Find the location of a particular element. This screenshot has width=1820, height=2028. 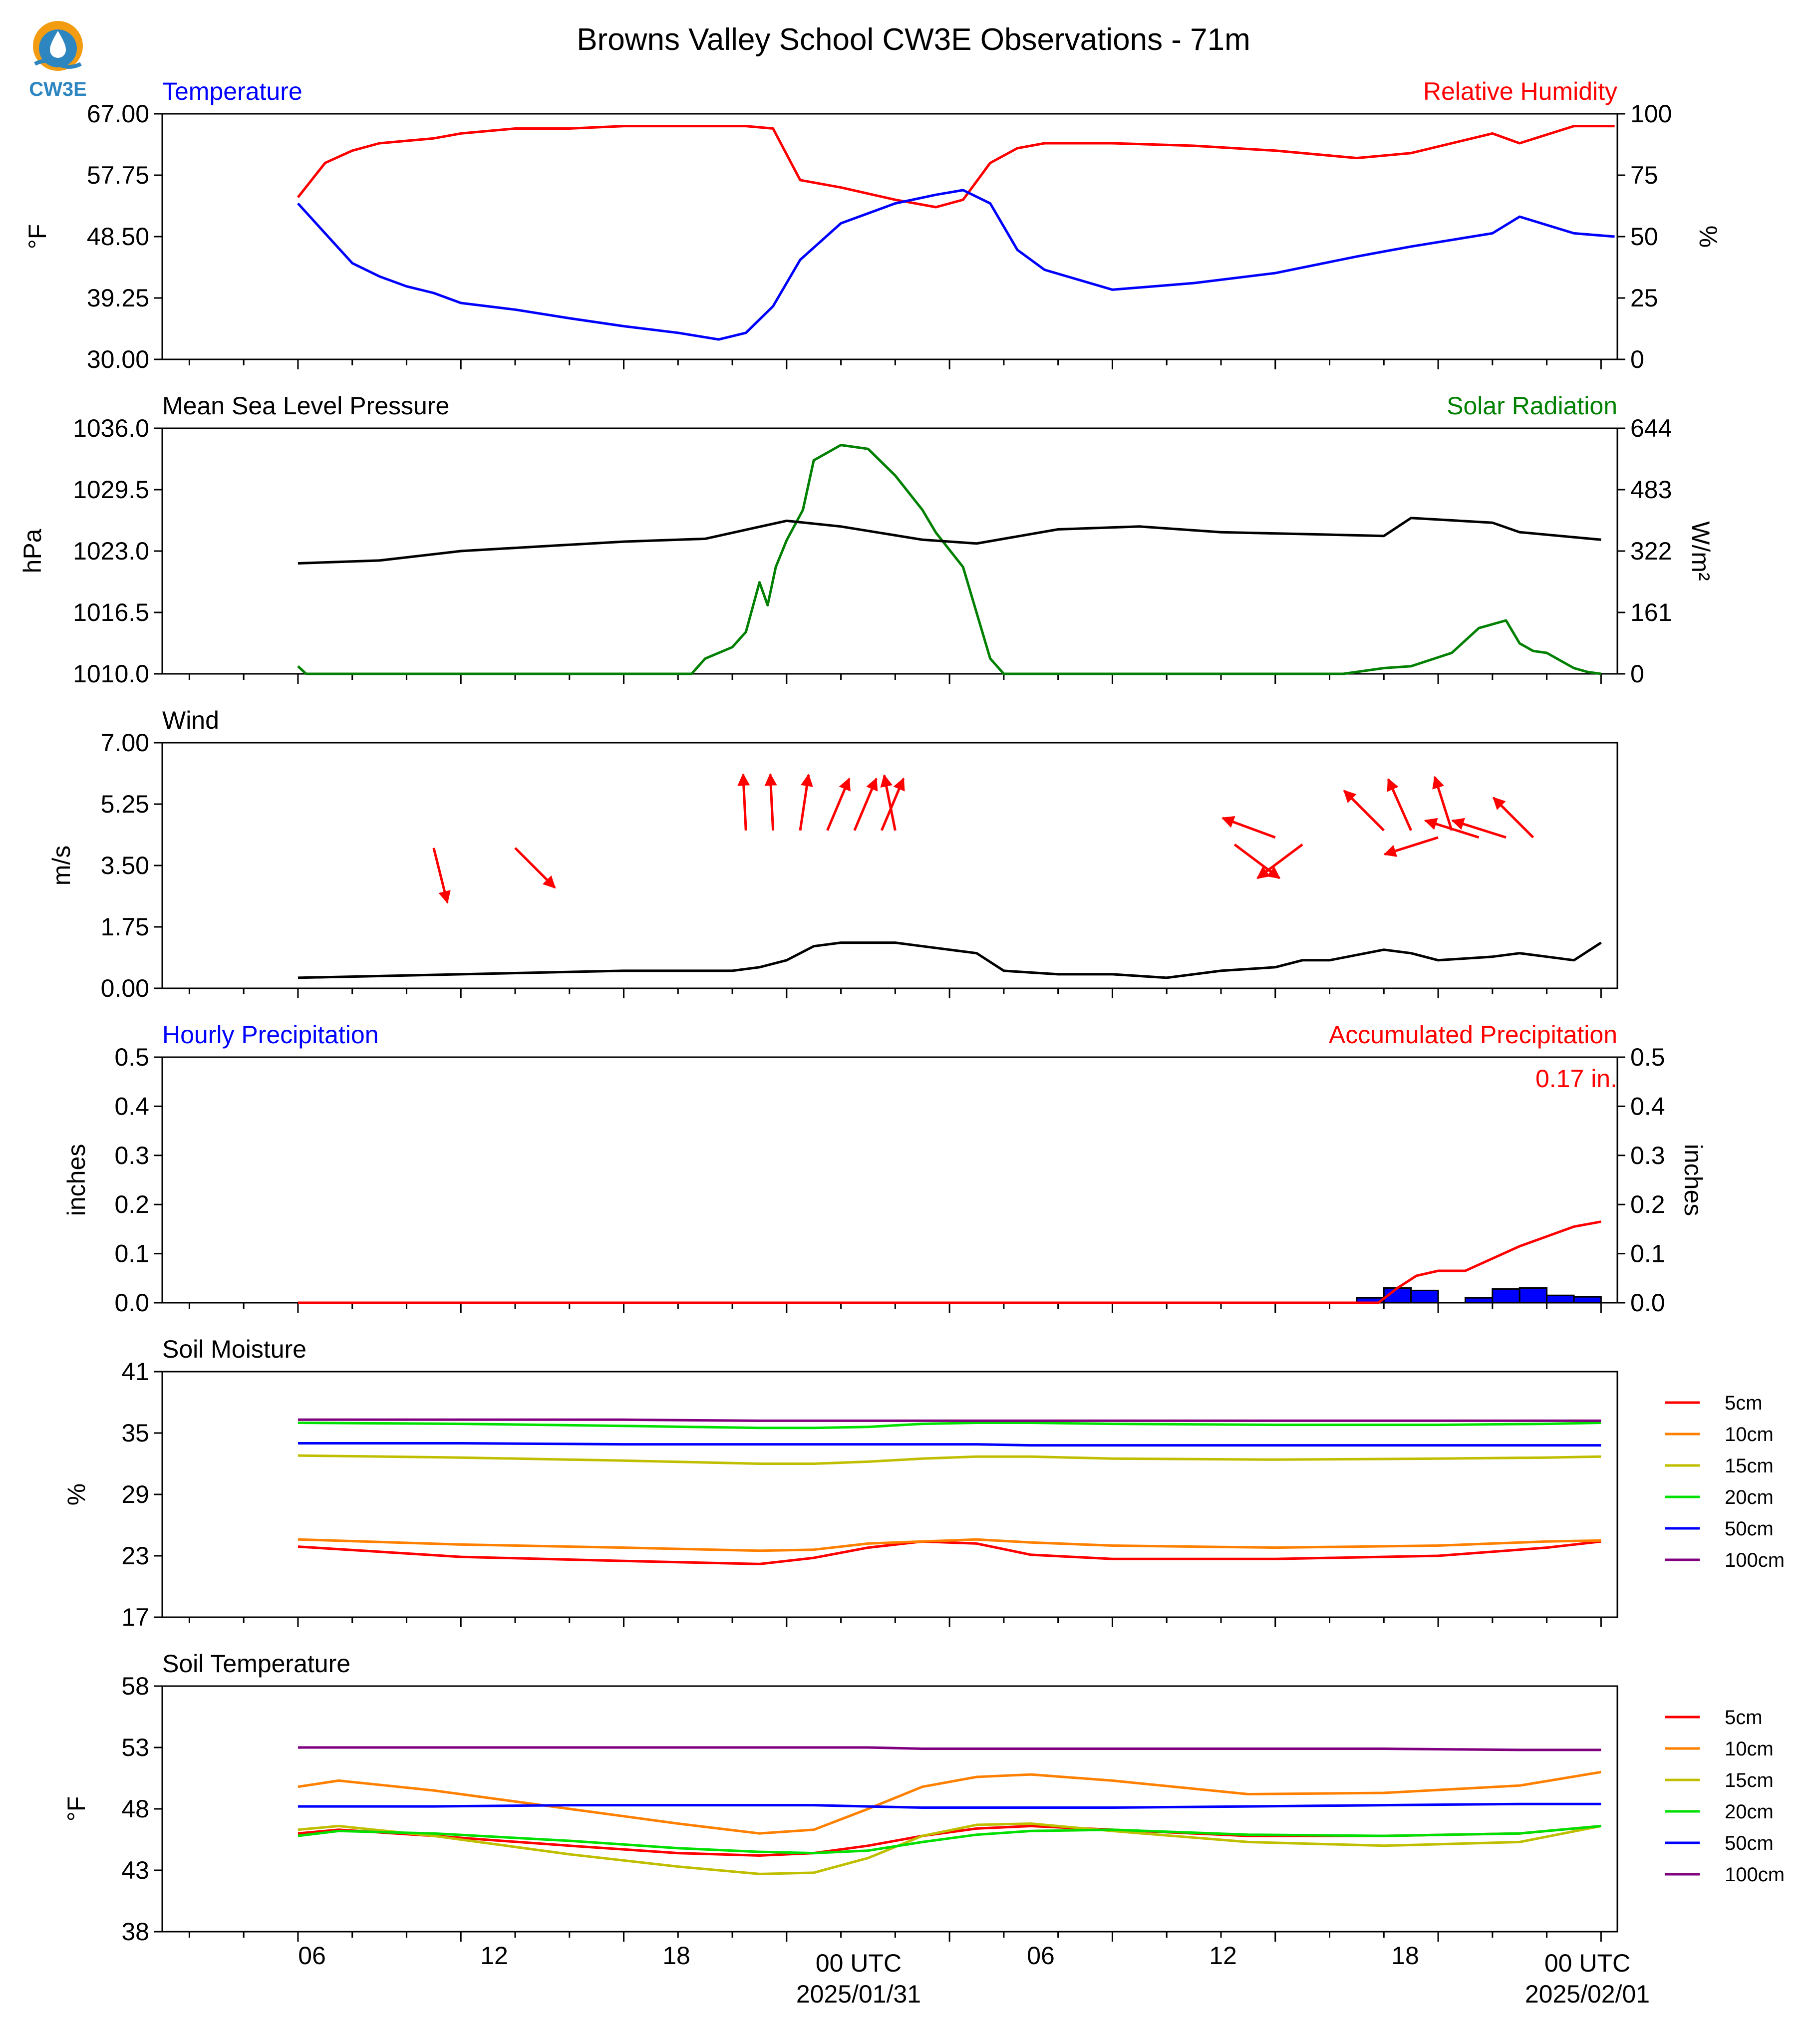

pressure-line is located at coordinates (949, 541).